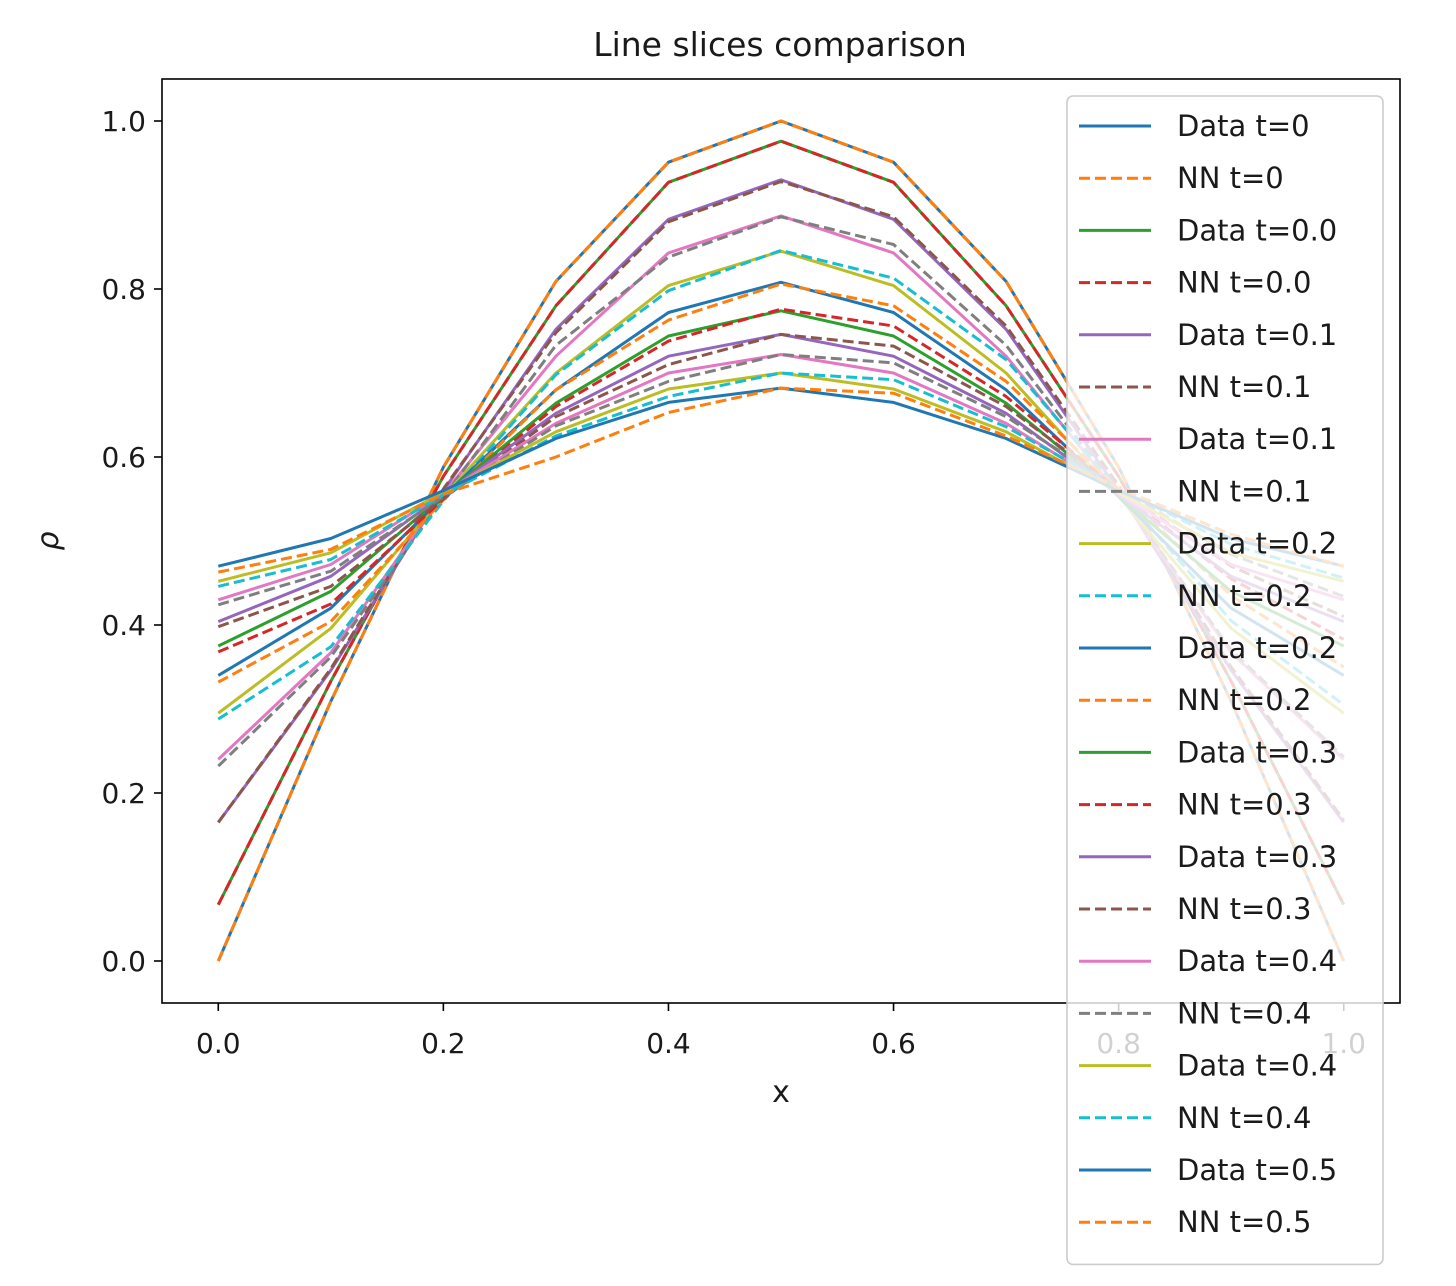 This screenshot has height=1286, width=1456. I want to click on x-tick-label: 0.6, so click(893, 1043).